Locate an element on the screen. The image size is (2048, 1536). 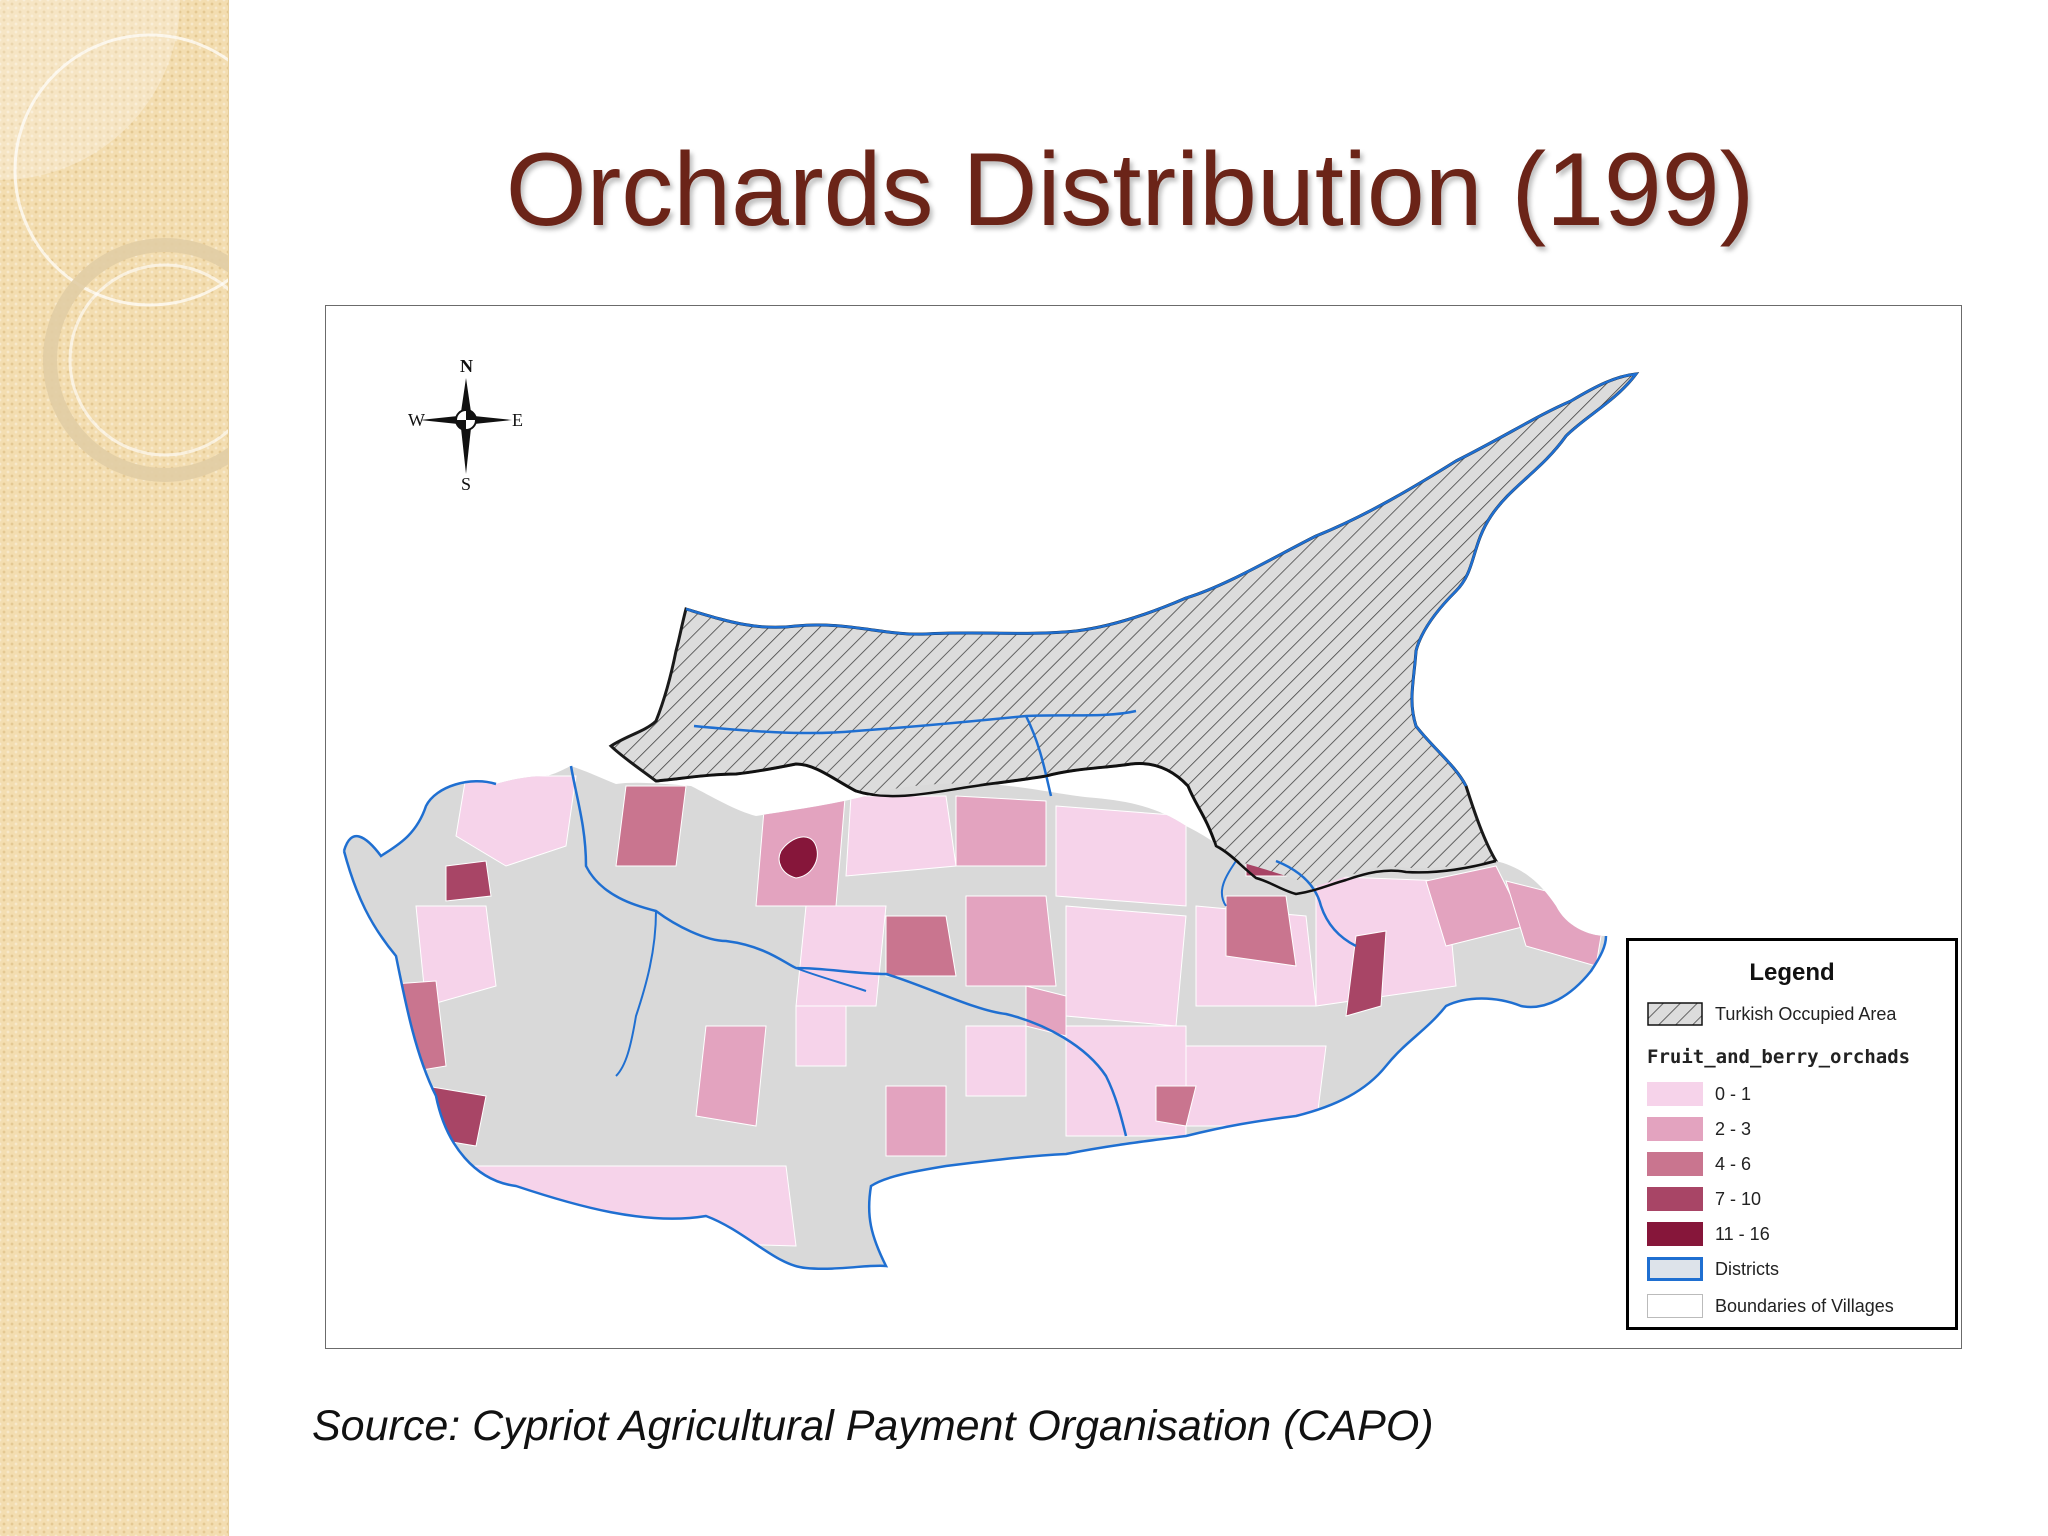
legend-row-class-2: 4 - 6 is located at coordinates (1699, 1164).